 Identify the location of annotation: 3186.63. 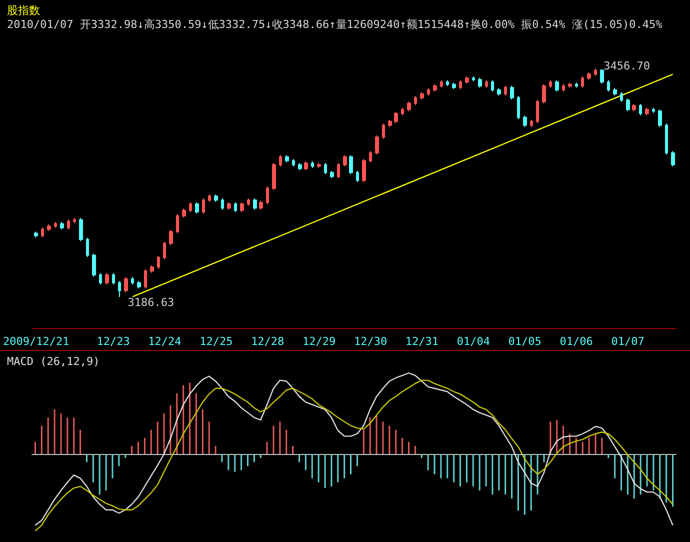
(151, 303).